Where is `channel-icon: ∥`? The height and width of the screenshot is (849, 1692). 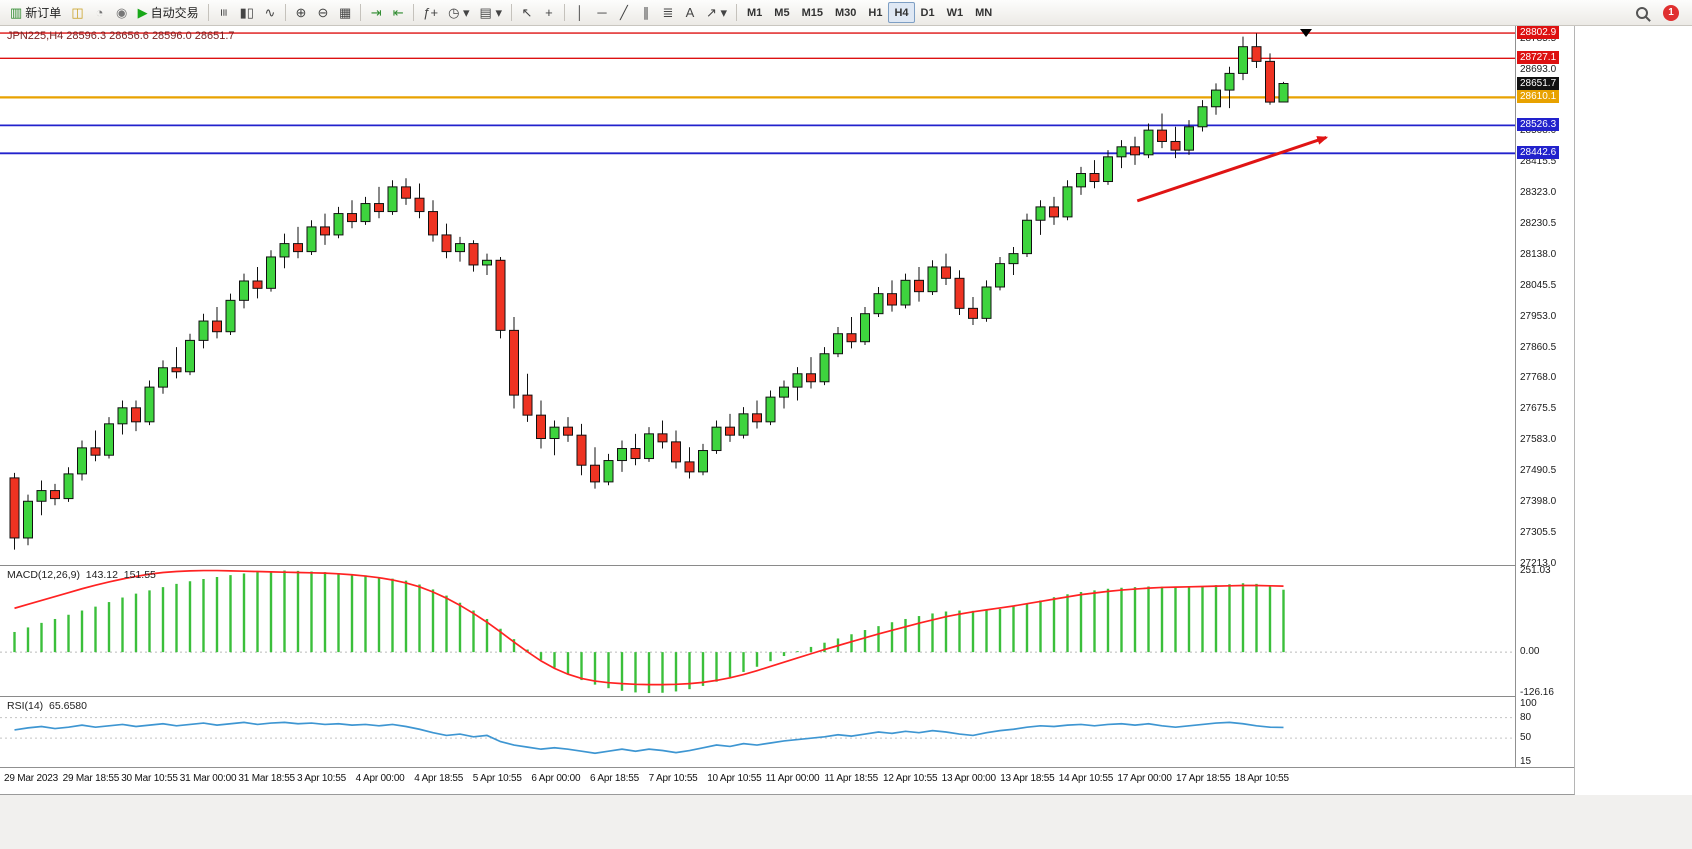 channel-icon: ∥ is located at coordinates (646, 12).